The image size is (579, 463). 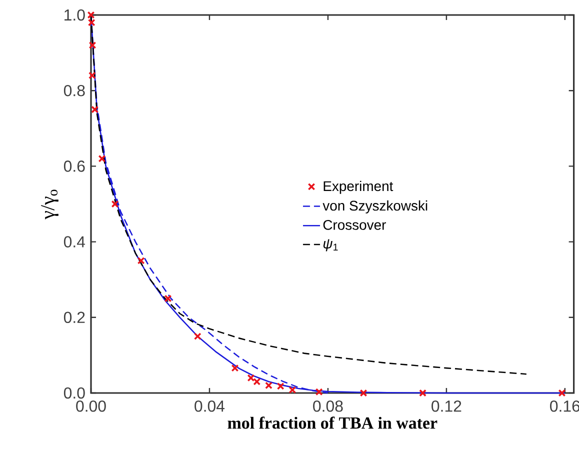 What do you see at coordinates (75, 242) in the screenshot?
I see `y-tick-label: 0.4` at bounding box center [75, 242].